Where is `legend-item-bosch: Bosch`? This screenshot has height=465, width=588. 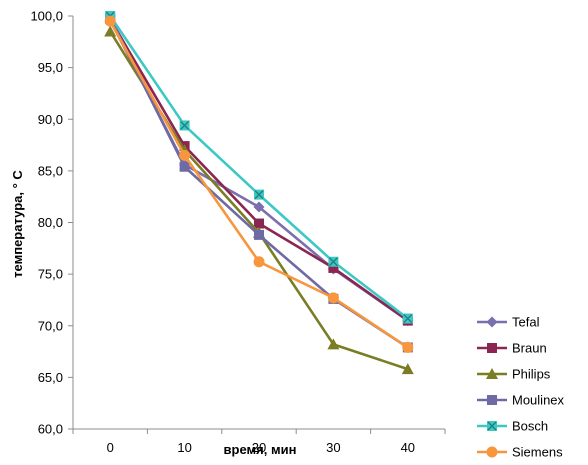
legend-item-bosch: Bosch is located at coordinates (512, 426).